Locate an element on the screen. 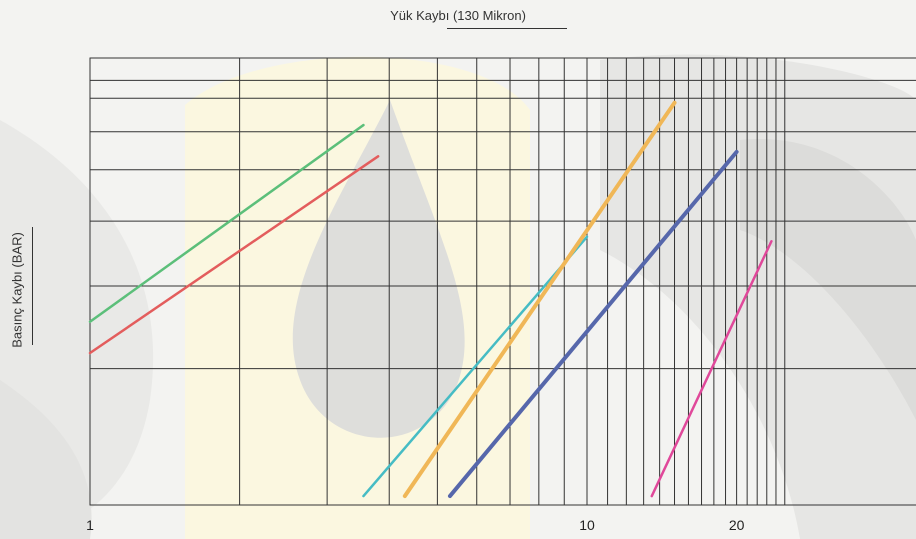 Image resolution: width=916 pixels, height=539 pixels. title-underline is located at coordinates (507, 28).